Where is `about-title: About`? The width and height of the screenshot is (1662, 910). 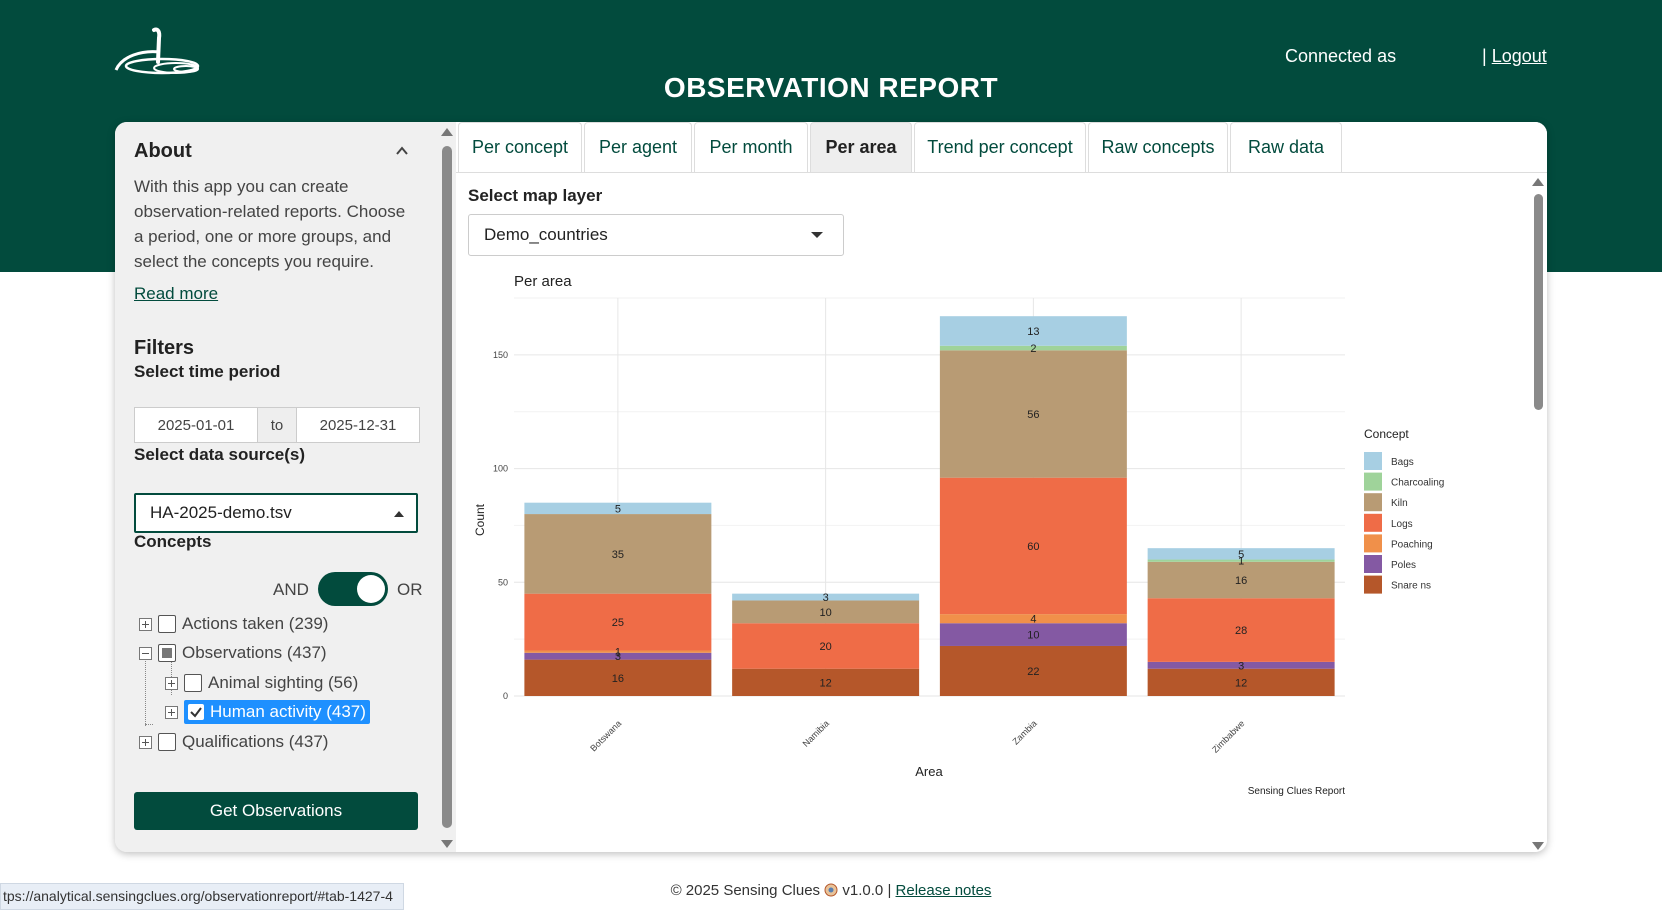
about-title: About is located at coordinates (163, 151).